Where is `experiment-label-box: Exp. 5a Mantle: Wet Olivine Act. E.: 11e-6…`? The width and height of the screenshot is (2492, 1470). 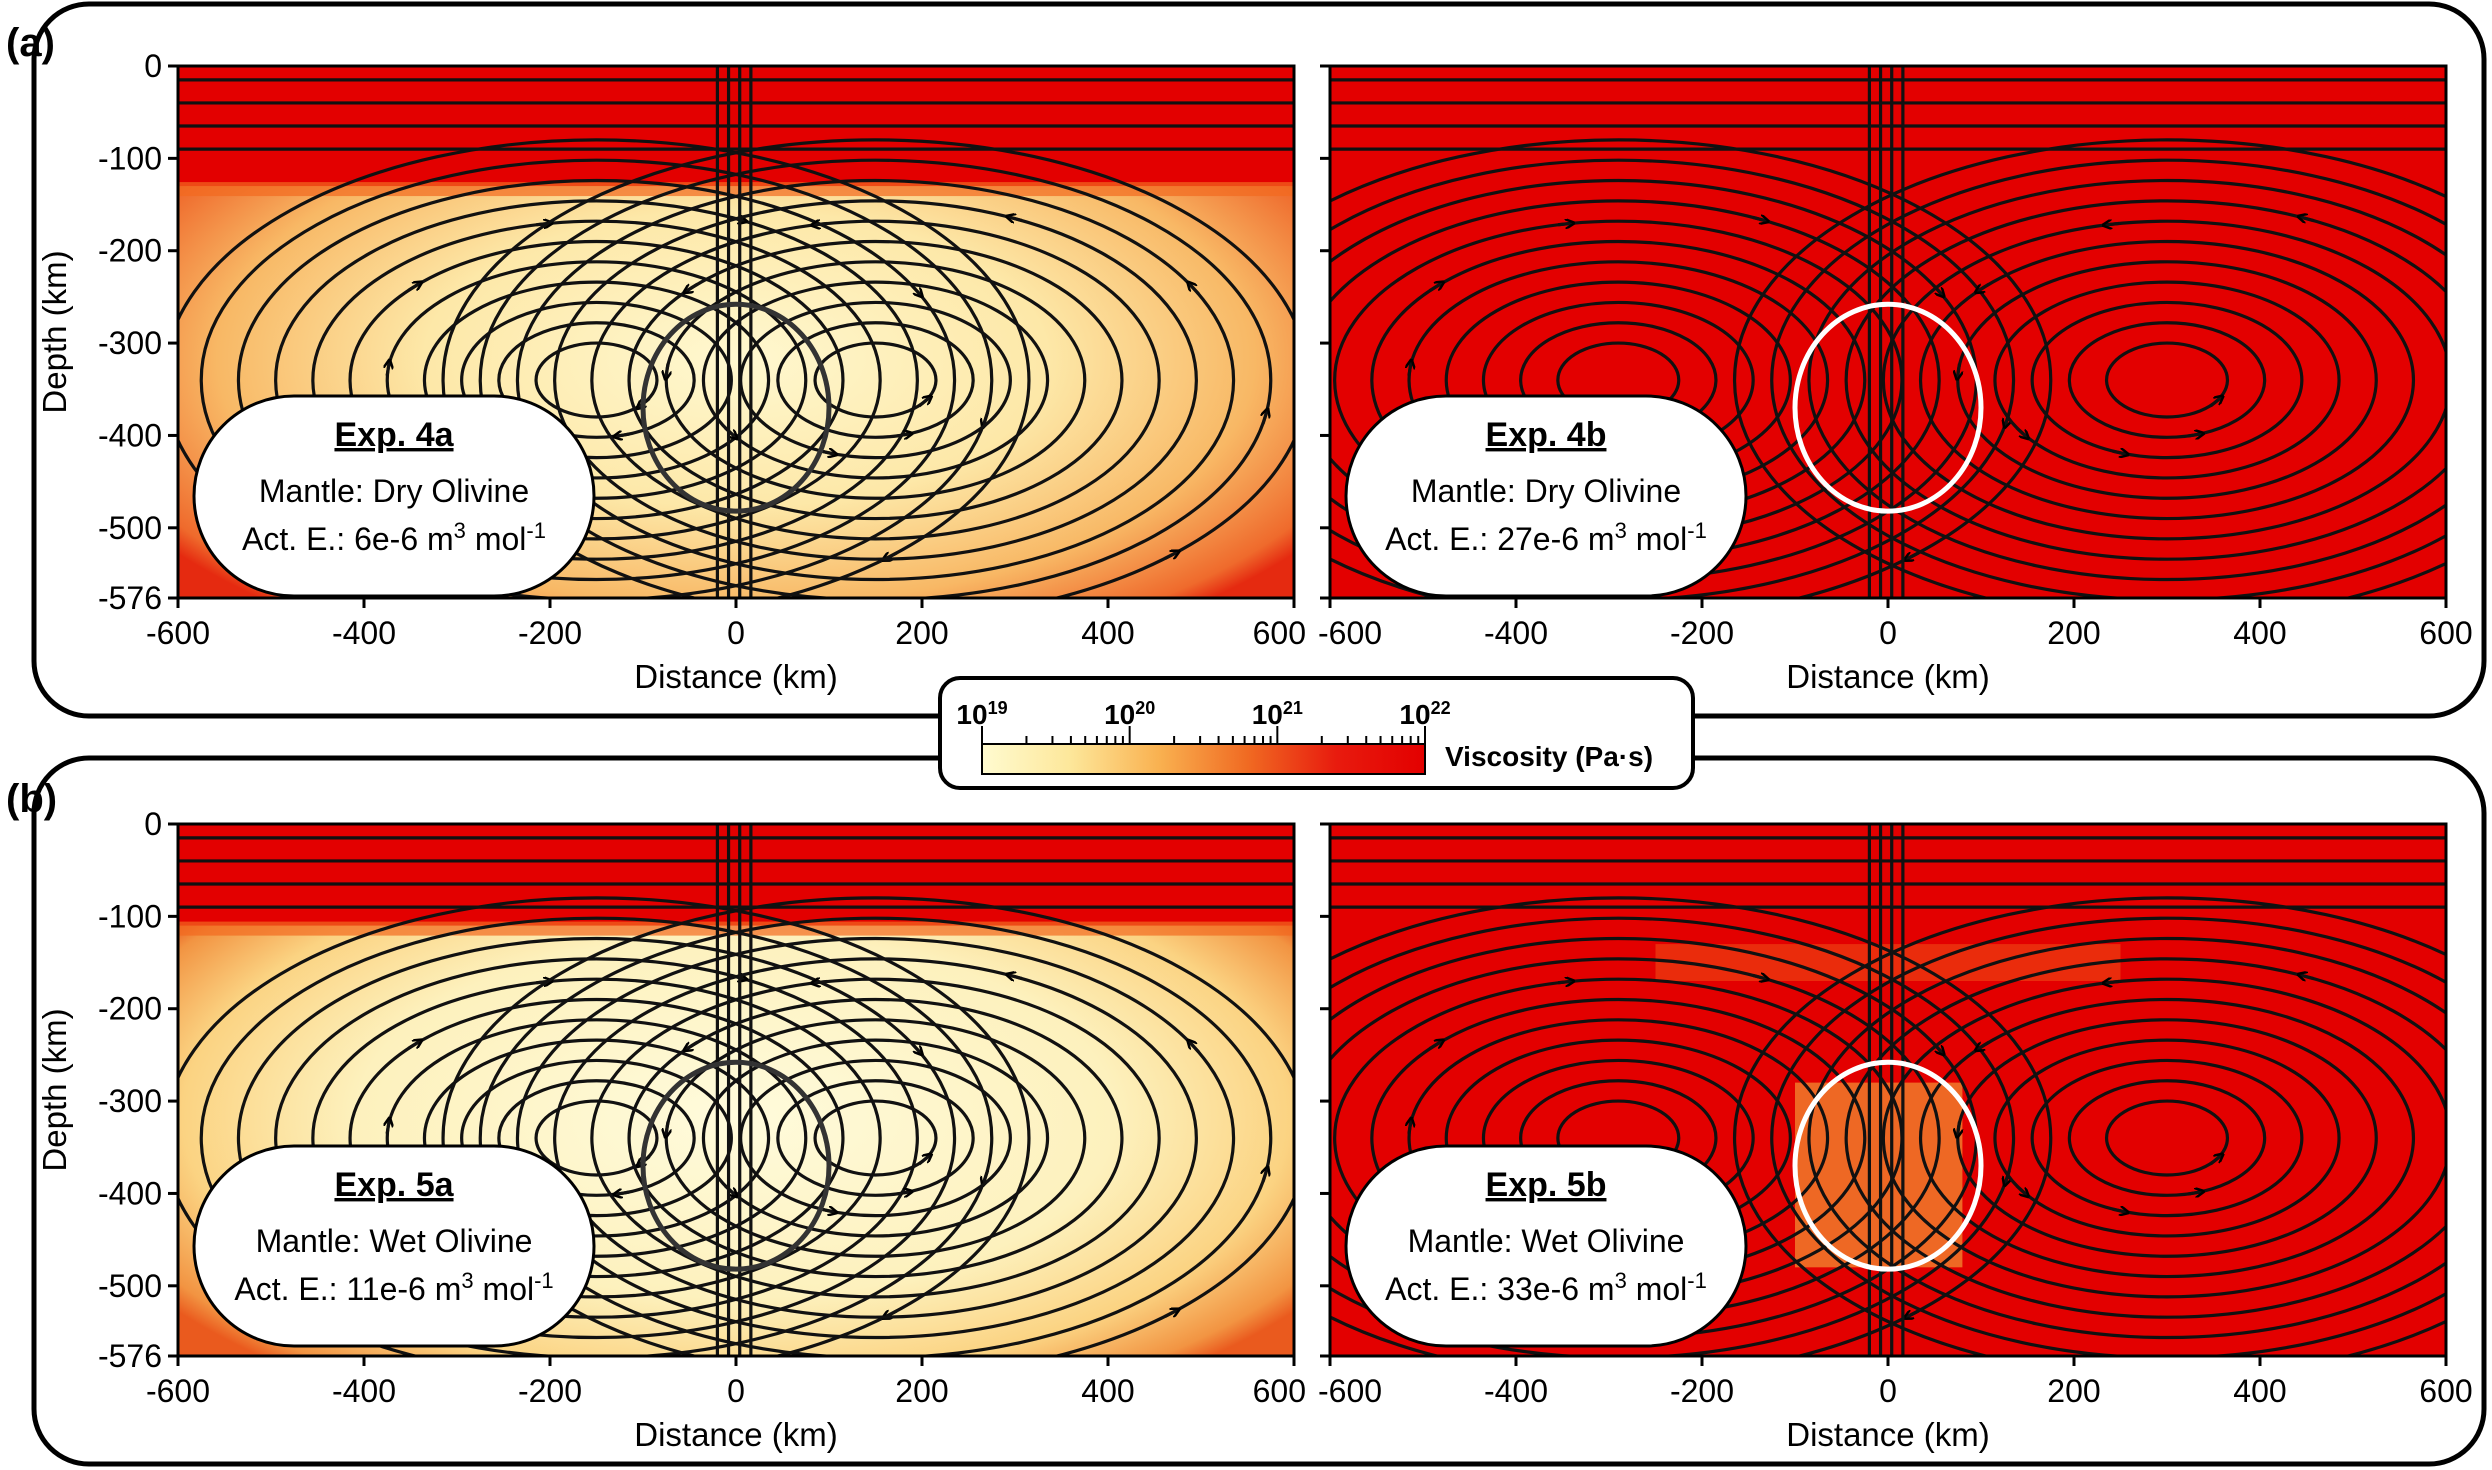
experiment-label-box: Exp. 5a Mantle: Wet Olivine Act. E.: 11e-6… is located at coordinates (394, 1246).